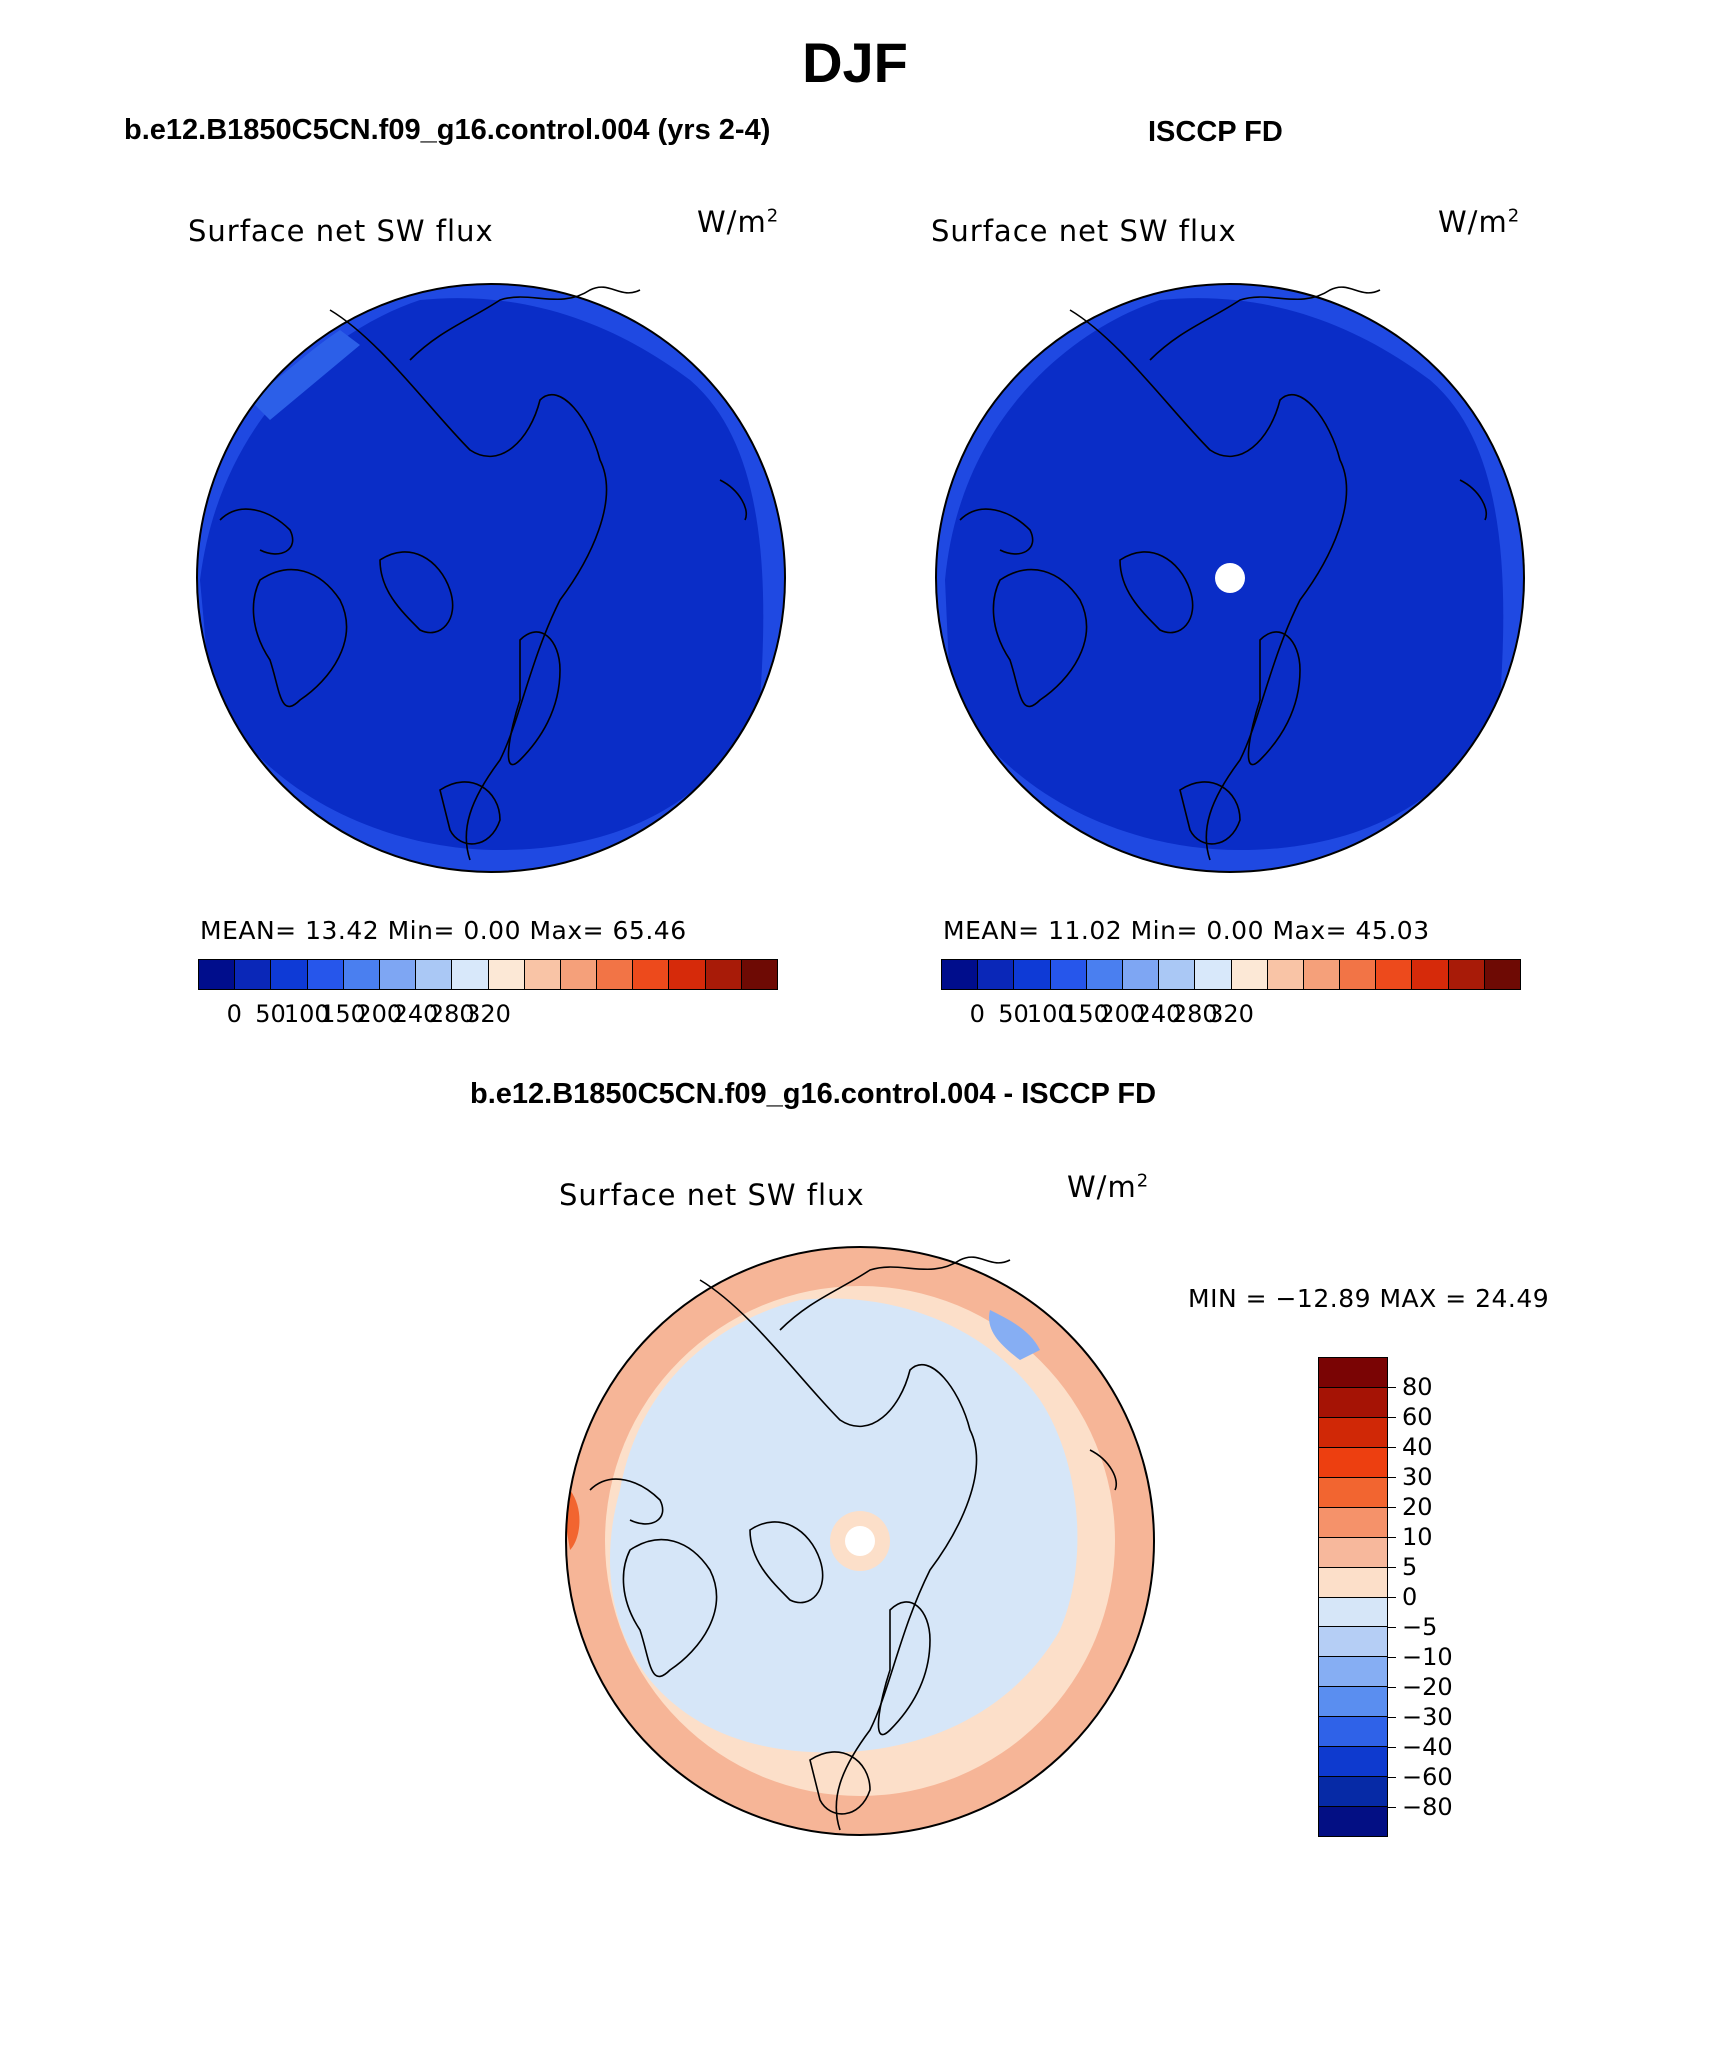 The width and height of the screenshot is (1710, 2061). What do you see at coordinates (443, 930) in the screenshot?
I see `left-stats: MEAN= 13.42 Min= 0.00 Max= 65.46` at bounding box center [443, 930].